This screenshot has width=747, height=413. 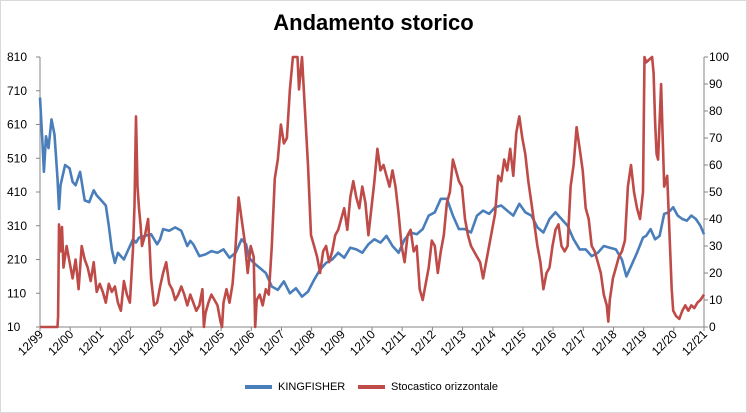 I want to click on x-tick-label: 12/07, so click(x=271, y=342).